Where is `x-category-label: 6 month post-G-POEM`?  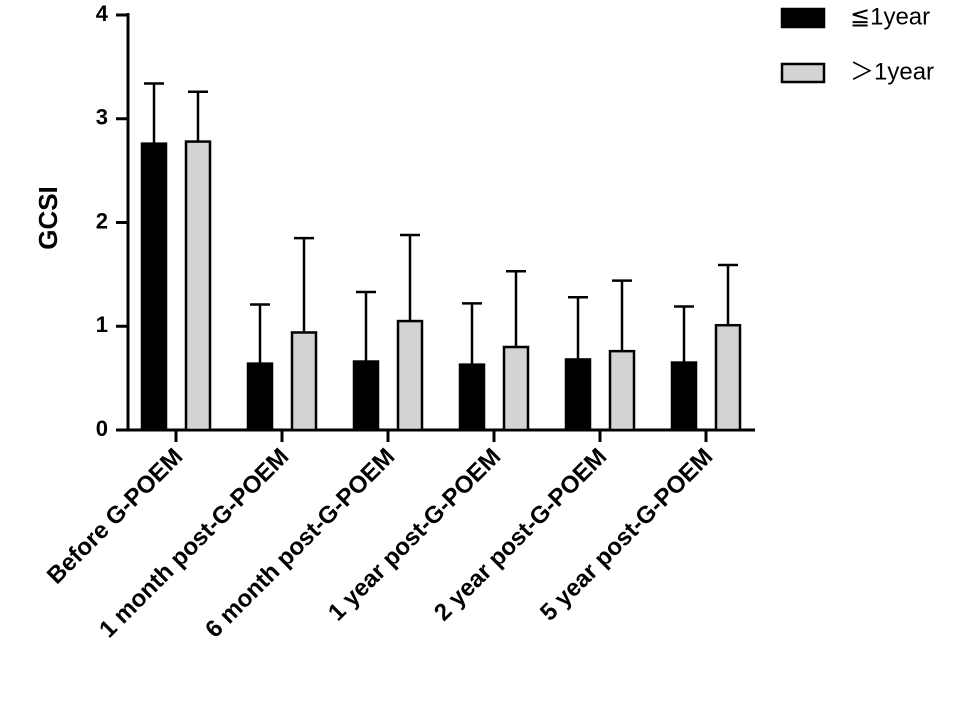 x-category-label: 6 month post-G-POEM is located at coordinates (300, 543).